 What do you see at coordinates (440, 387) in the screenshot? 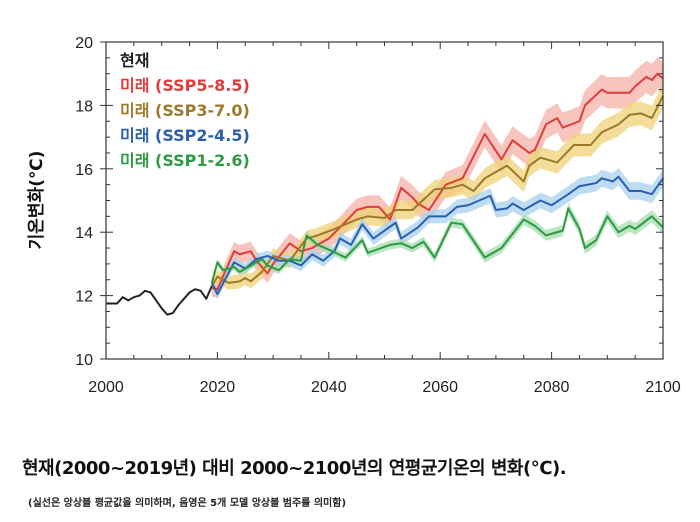
I see `x-tick-label: 2060` at bounding box center [440, 387].